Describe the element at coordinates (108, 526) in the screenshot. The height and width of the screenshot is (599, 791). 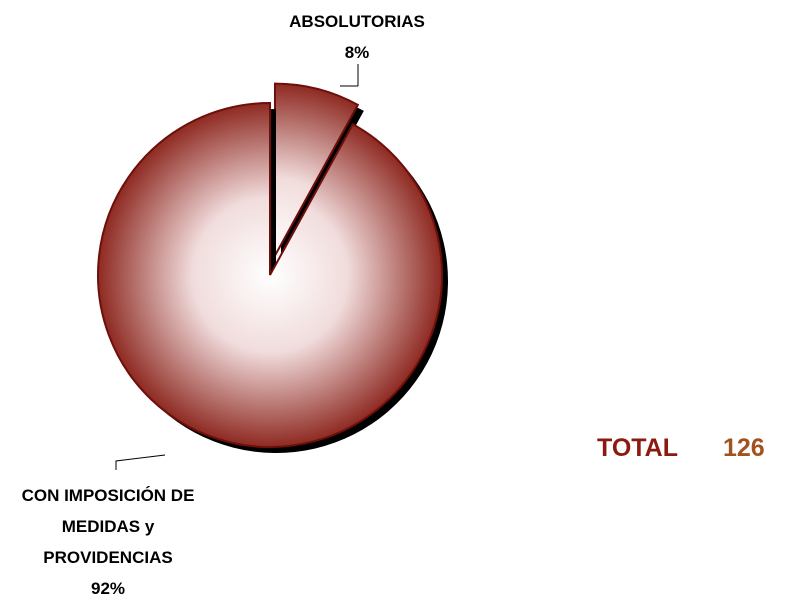
I see `category-label: CON IMPOSICIÓN DE MEDIDAS y PROVIDENCIAS` at that location.